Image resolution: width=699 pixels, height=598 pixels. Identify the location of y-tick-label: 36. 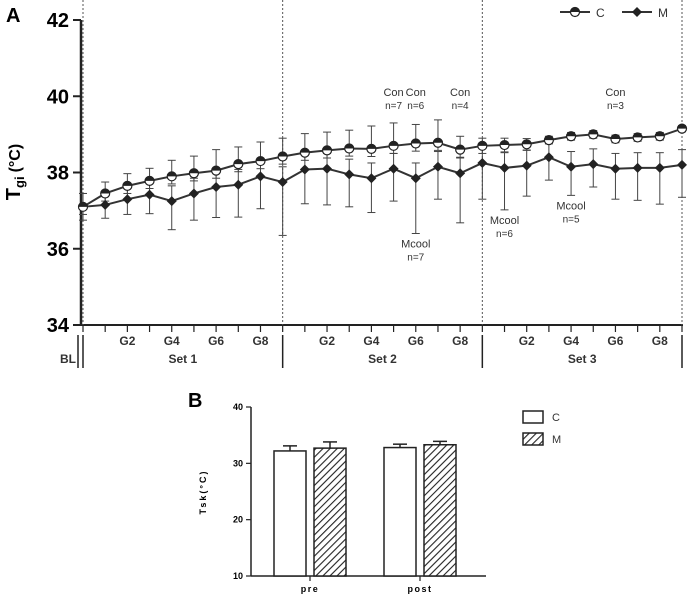
(58, 250).